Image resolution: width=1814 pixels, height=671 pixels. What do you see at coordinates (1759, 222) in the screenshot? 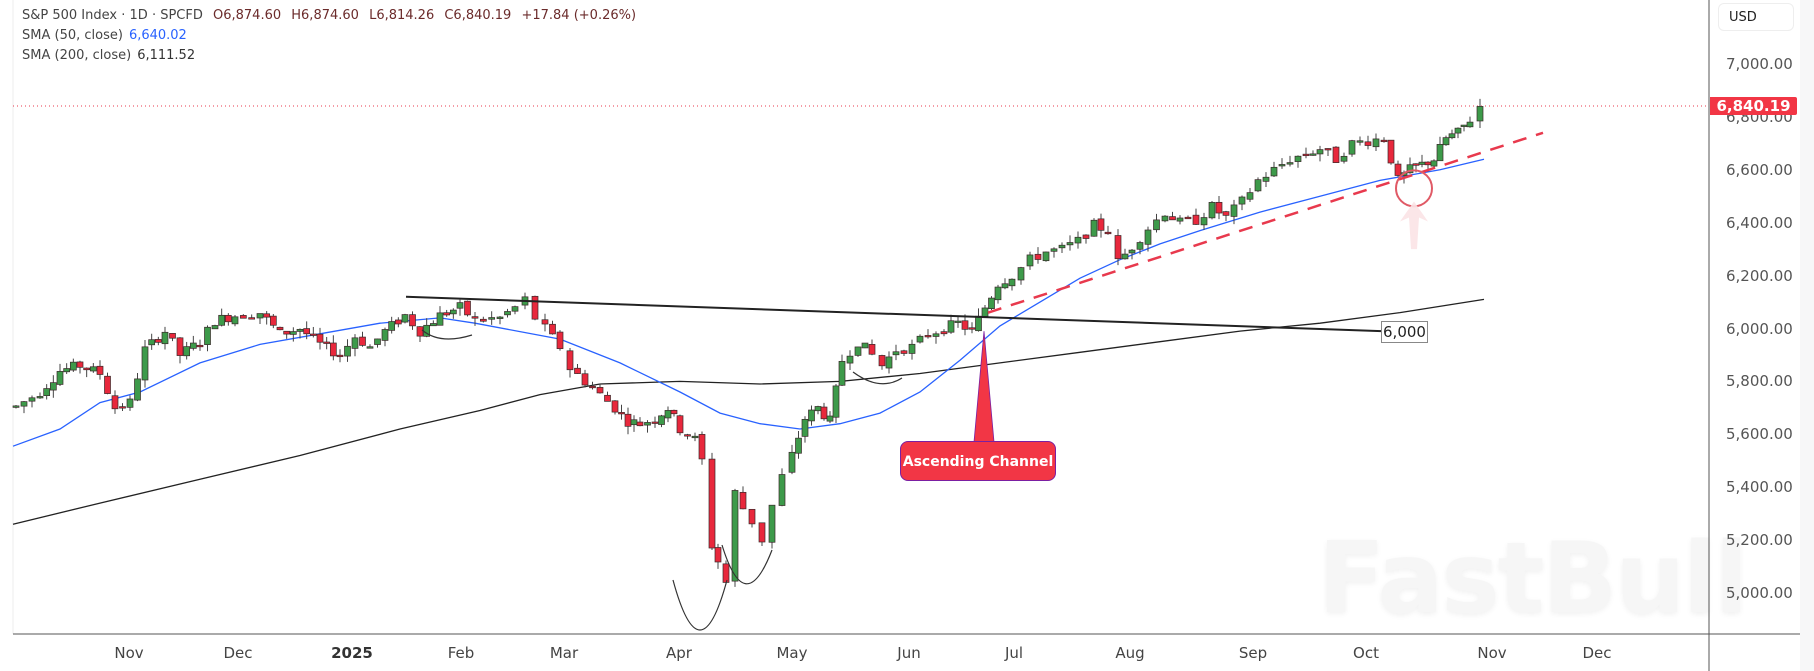
I see `price-tick-label: 6,400.00` at bounding box center [1759, 222].